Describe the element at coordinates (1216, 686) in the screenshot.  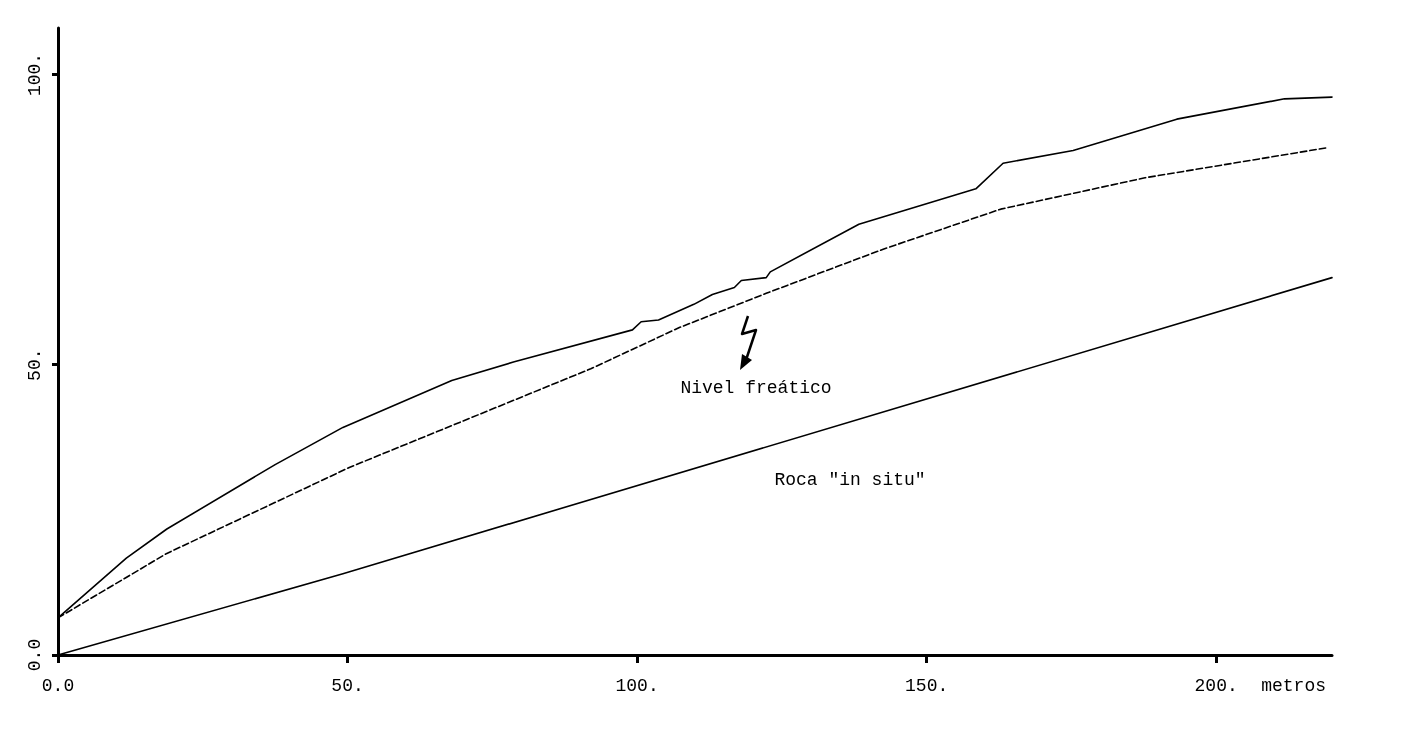
I see `x-tick-label: 200.` at that location.